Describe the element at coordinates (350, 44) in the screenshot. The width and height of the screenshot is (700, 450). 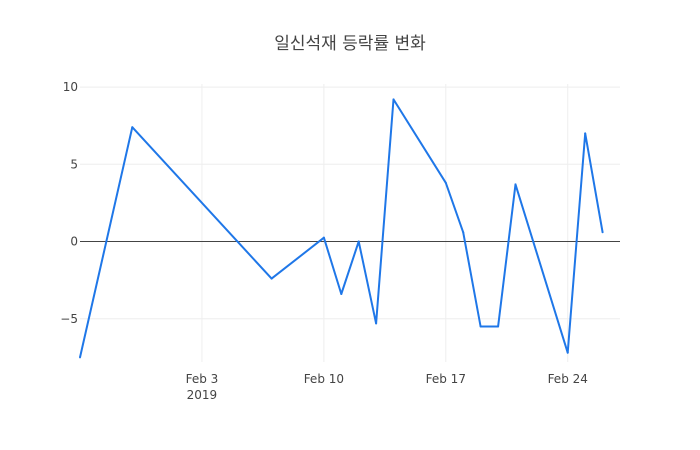
I see `chart-title: 일신석재 등락률 변화` at that location.